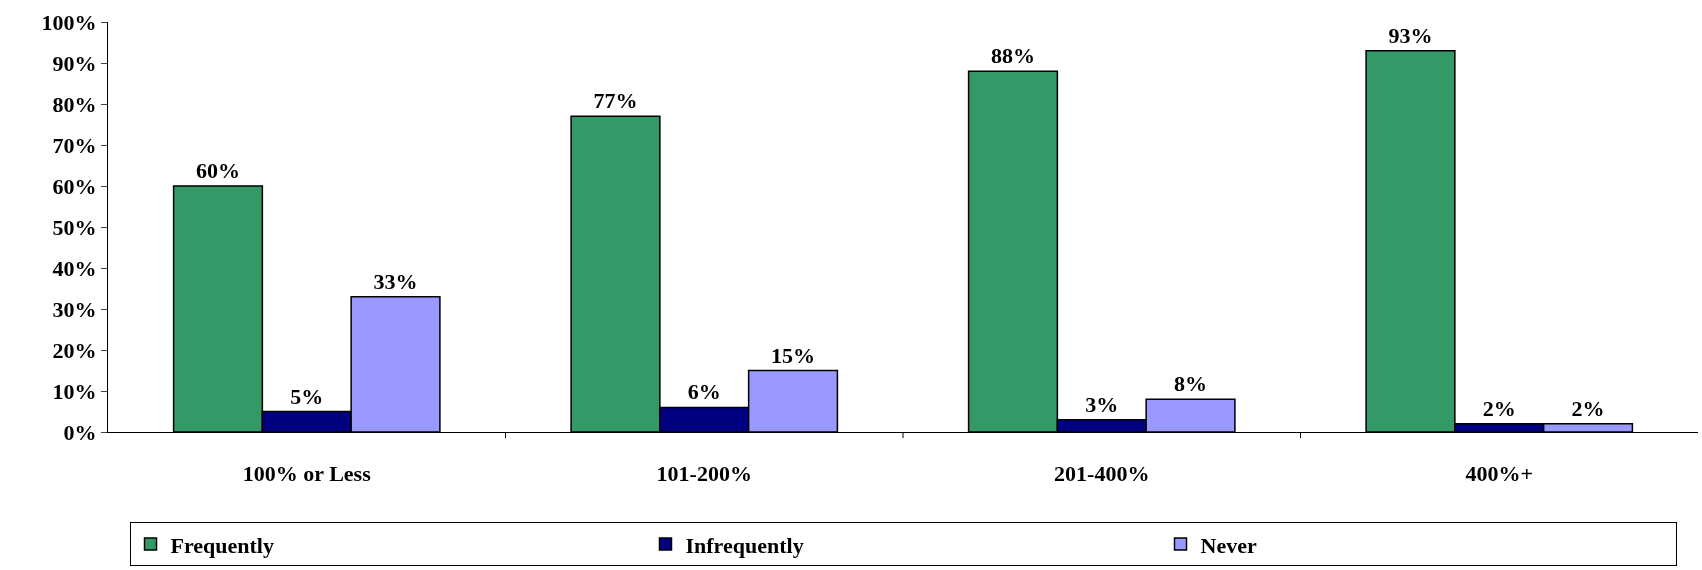  What do you see at coordinates (307, 396) in the screenshot?
I see `data-label: 5%` at bounding box center [307, 396].